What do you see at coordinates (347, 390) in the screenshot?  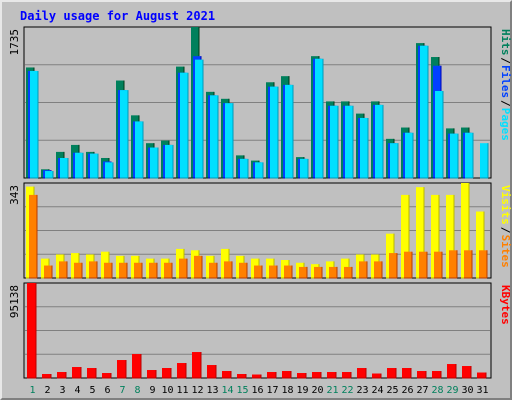 I see `x-tick-label: 22` at bounding box center [347, 390].